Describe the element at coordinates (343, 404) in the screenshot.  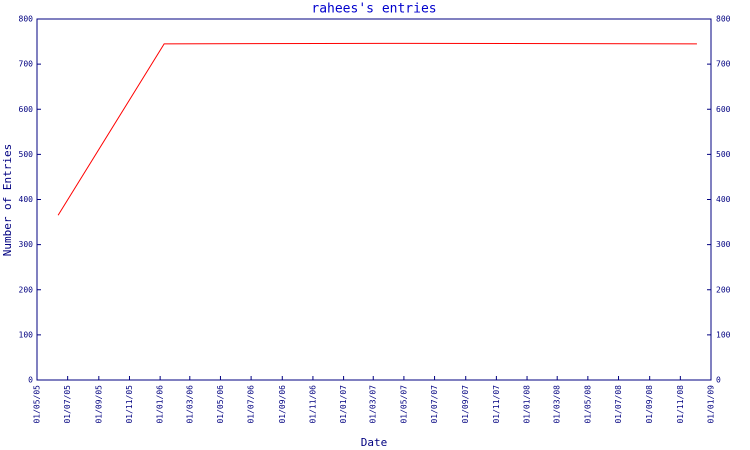
I see `x-tick-label: 01/01/07` at that location.